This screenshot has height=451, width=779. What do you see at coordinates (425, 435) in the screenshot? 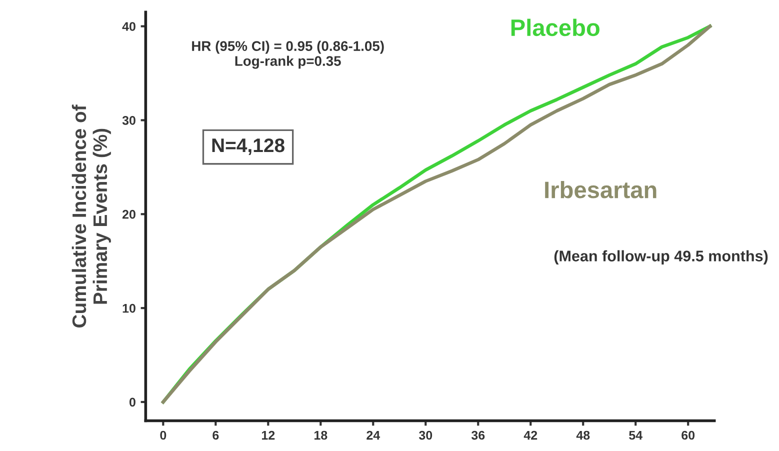
I see `x-tick-label: 30` at bounding box center [425, 435].